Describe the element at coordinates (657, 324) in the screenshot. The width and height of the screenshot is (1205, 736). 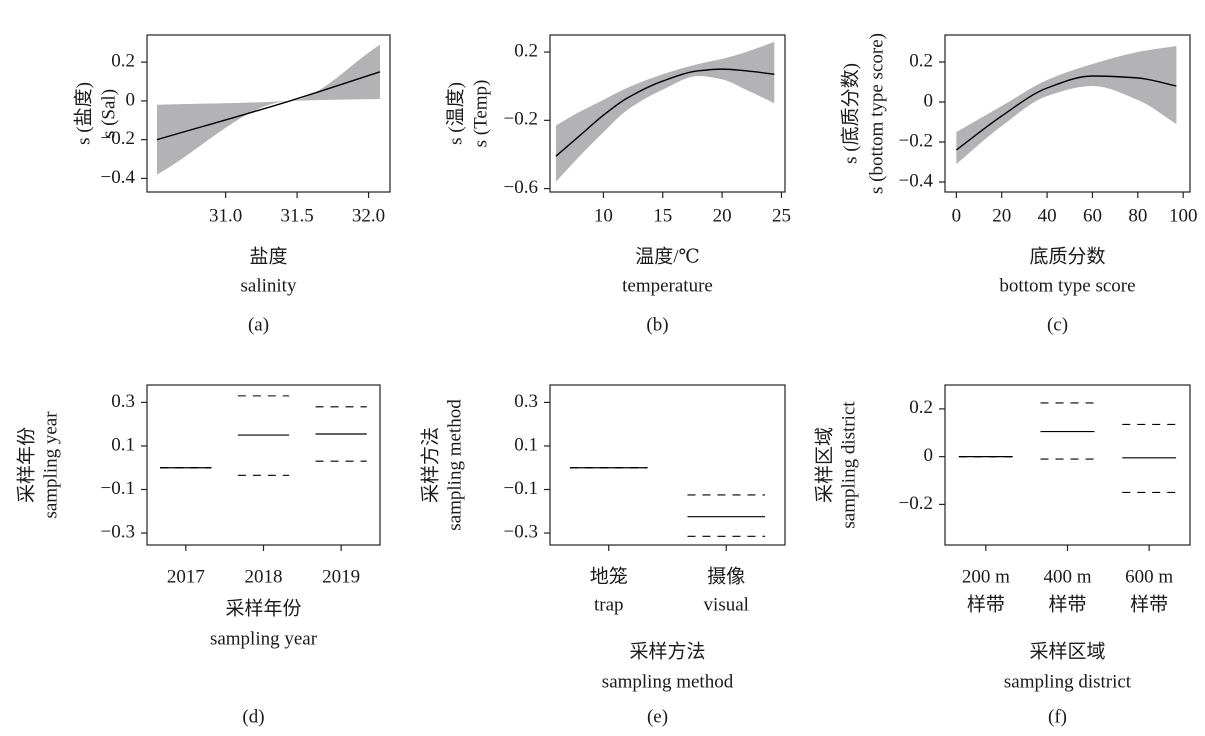
I see `panel-caption: (b)` at that location.